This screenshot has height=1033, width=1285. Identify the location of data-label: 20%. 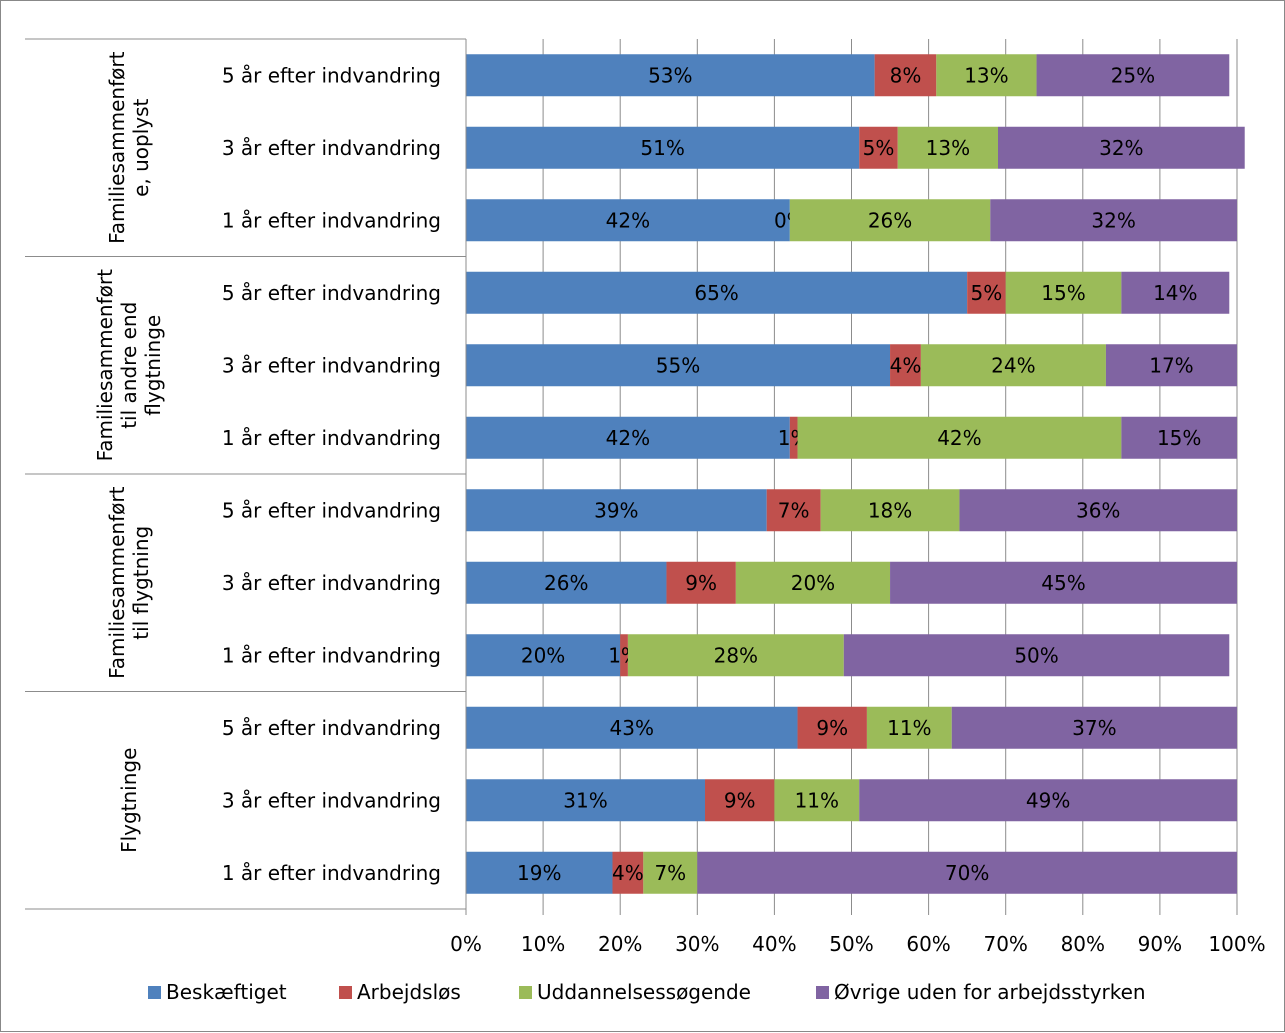
(813, 583).